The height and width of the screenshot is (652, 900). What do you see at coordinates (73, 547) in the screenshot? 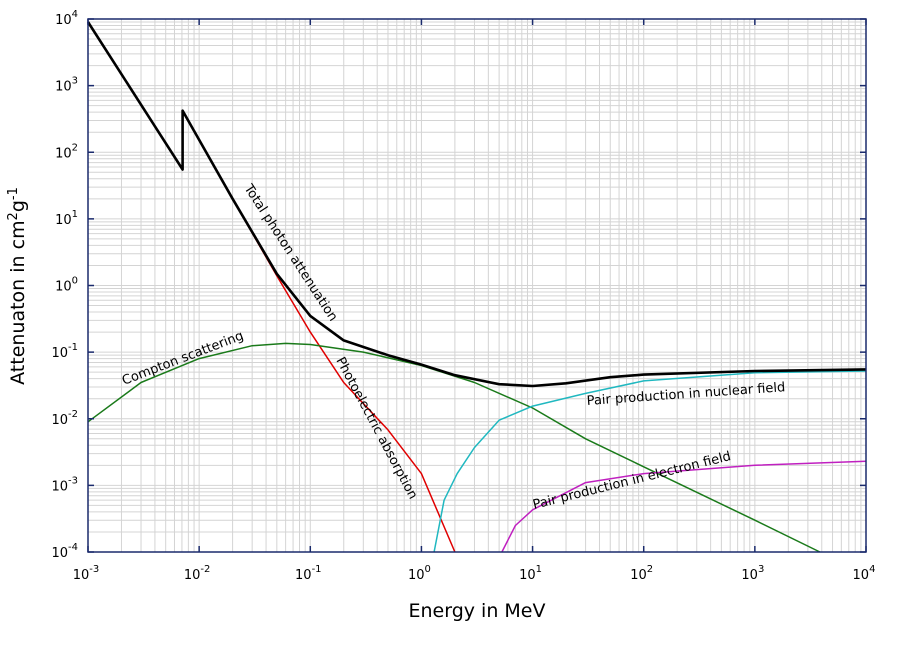
I see `tick-exponent: -4` at bounding box center [73, 547].